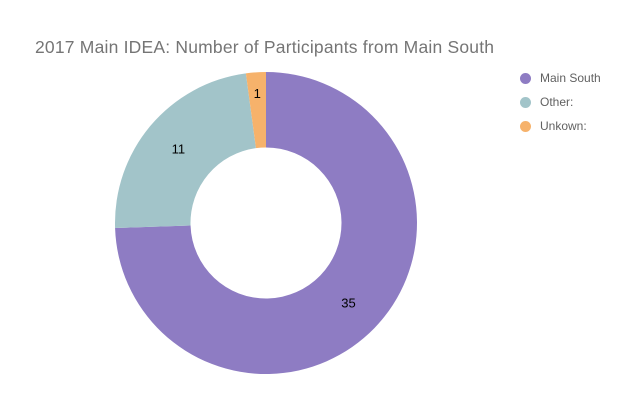 The width and height of the screenshot is (623, 404). What do you see at coordinates (255, 110) in the screenshot?
I see `pie-slice-unkown` at bounding box center [255, 110].